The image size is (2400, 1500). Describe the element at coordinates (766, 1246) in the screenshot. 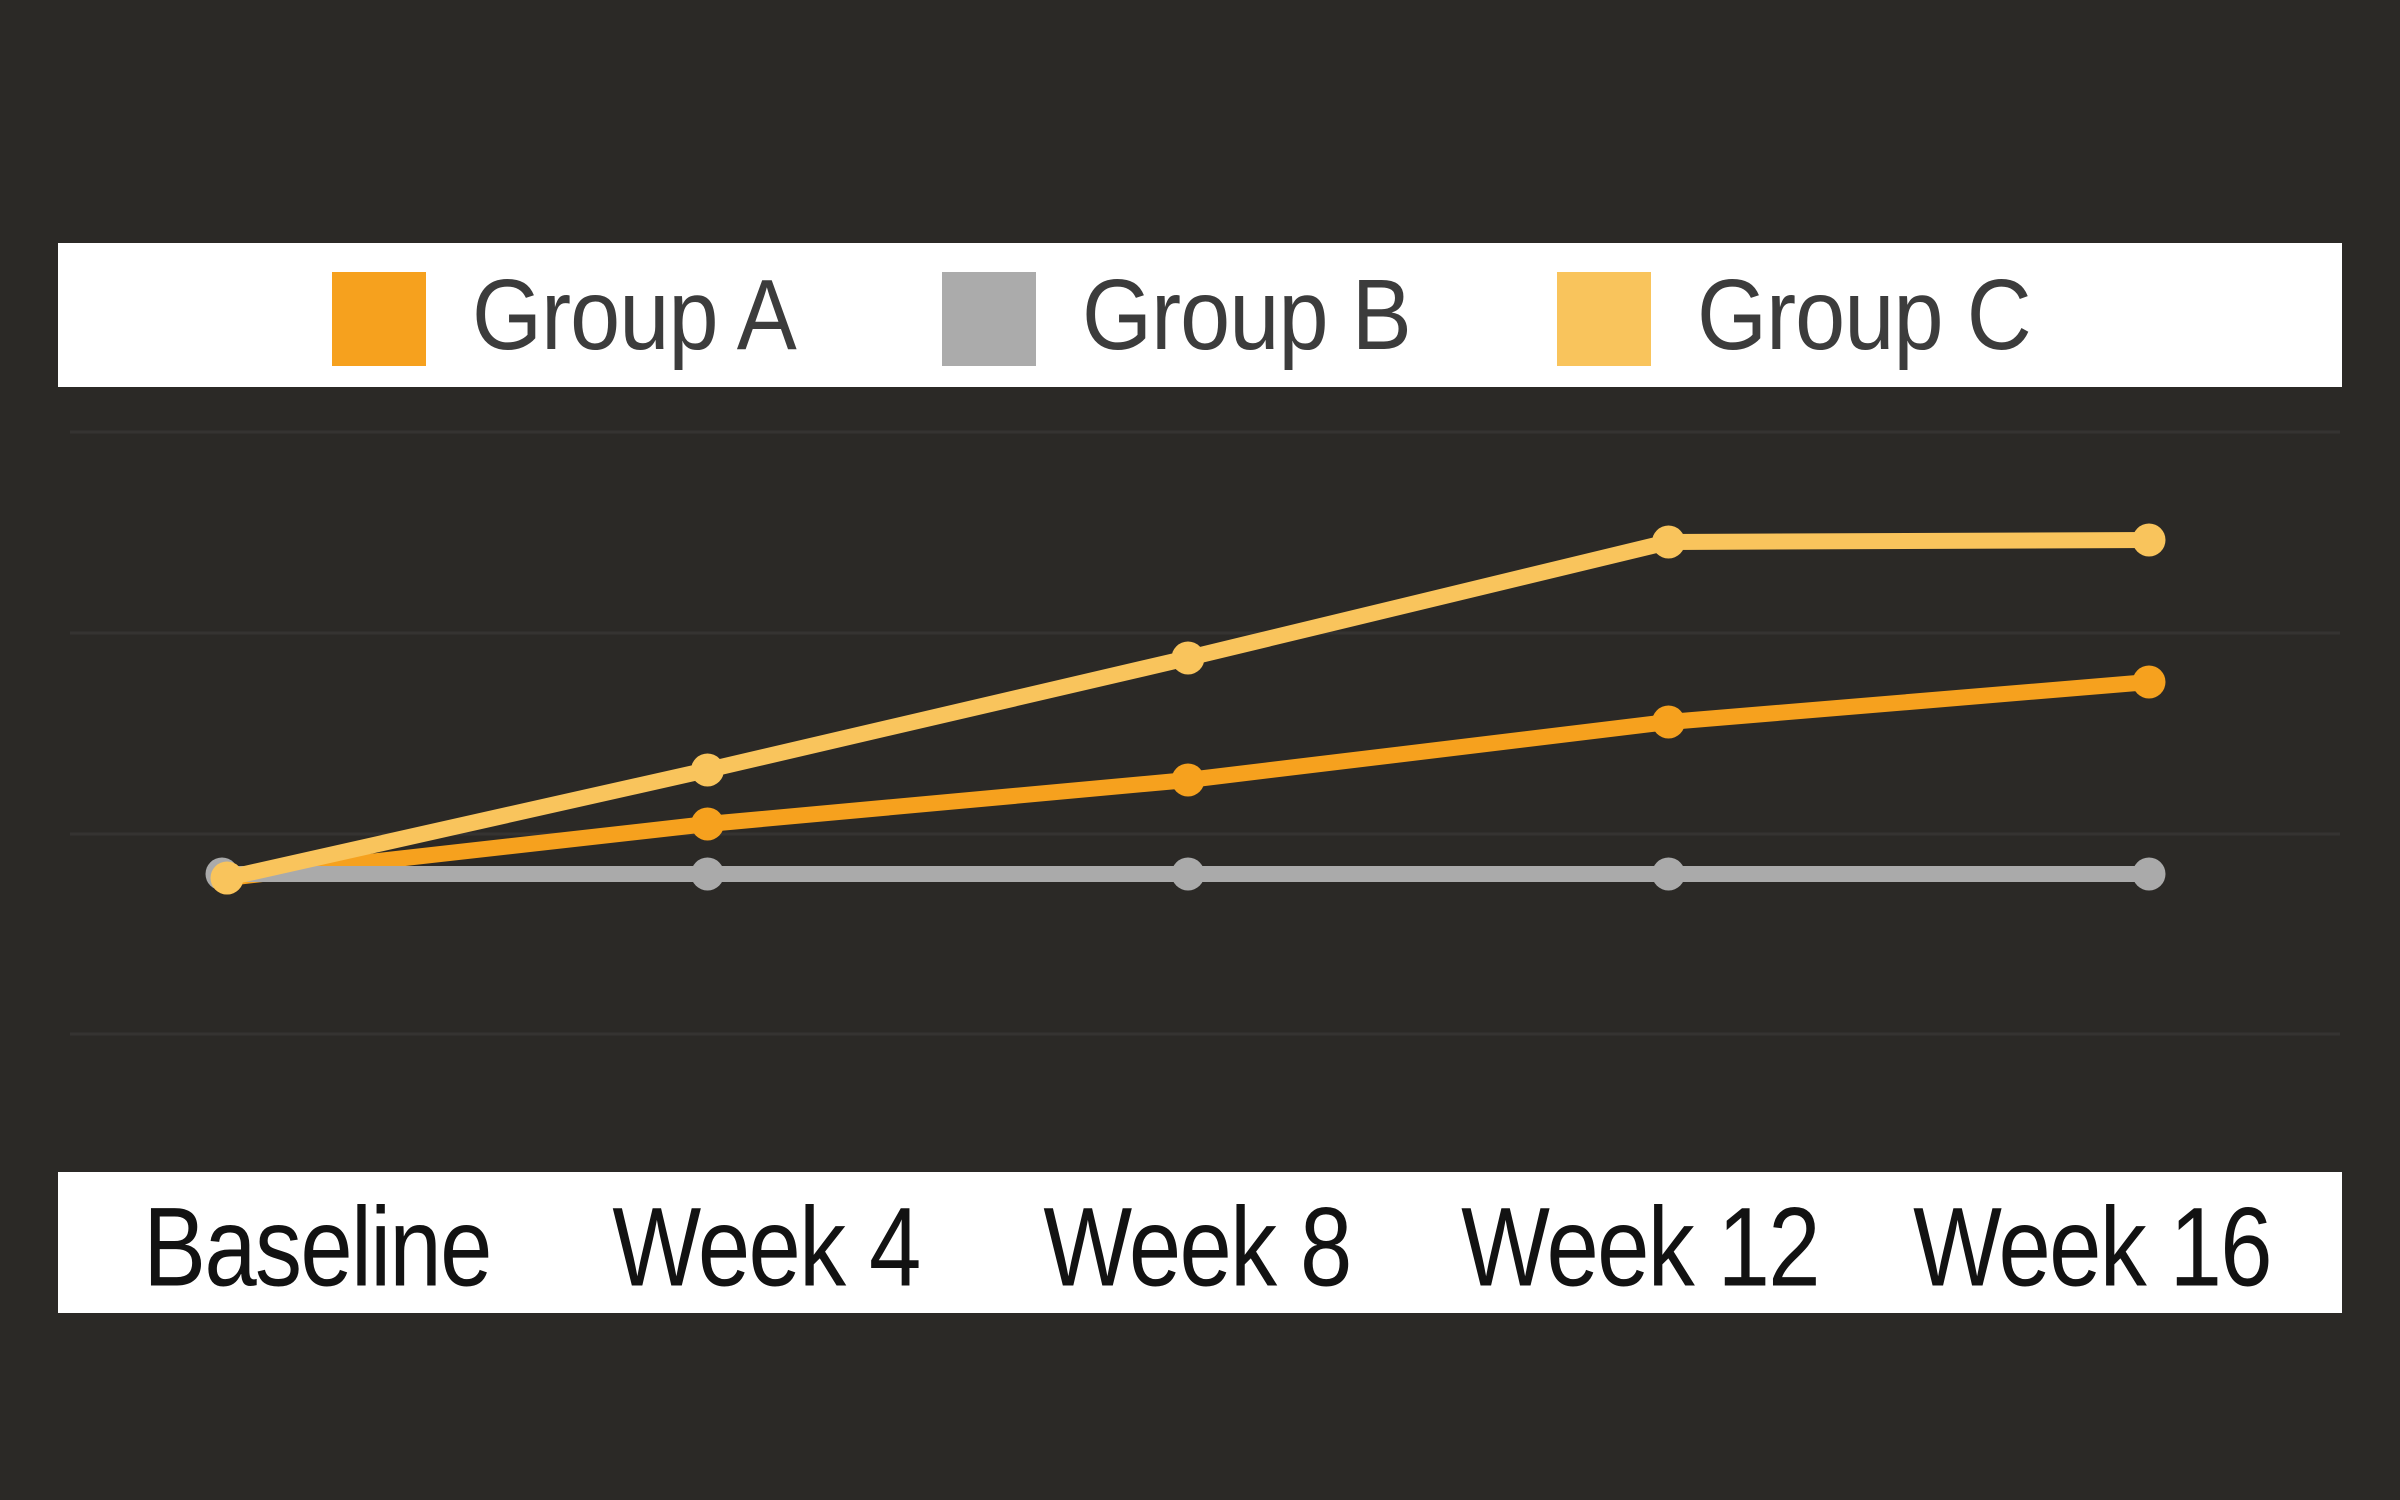

I see `x-axis-label-week-4: Week 4` at that location.